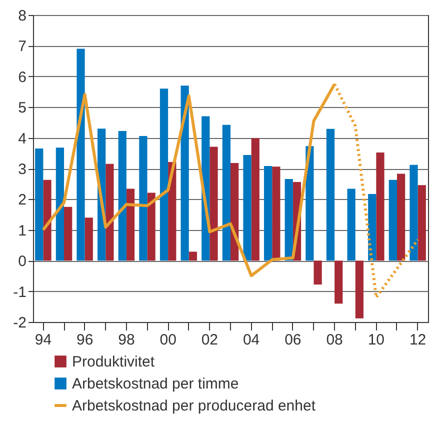  Describe the element at coordinates (22, 231) in the screenshot. I see `y-tick-label: 1` at that location.